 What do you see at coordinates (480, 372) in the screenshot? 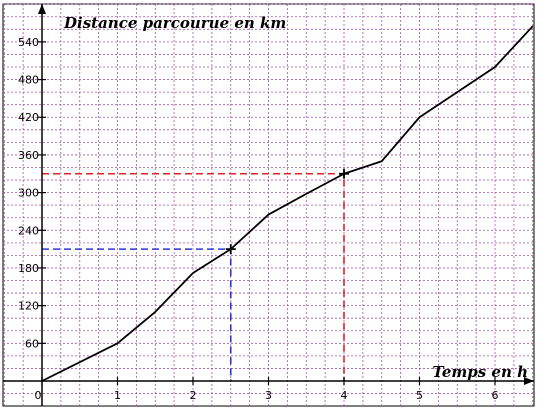
I see `x-axis-title: Temps en h` at bounding box center [480, 372].